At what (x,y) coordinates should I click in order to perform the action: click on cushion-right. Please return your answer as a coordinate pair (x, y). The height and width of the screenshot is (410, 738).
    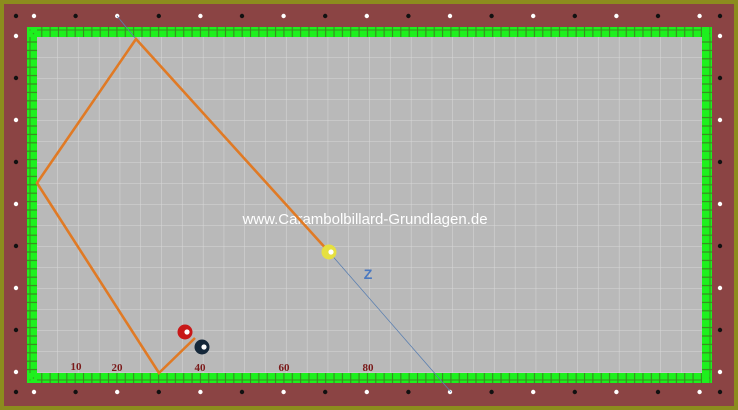
    Looking at the image, I should click on (707, 205).